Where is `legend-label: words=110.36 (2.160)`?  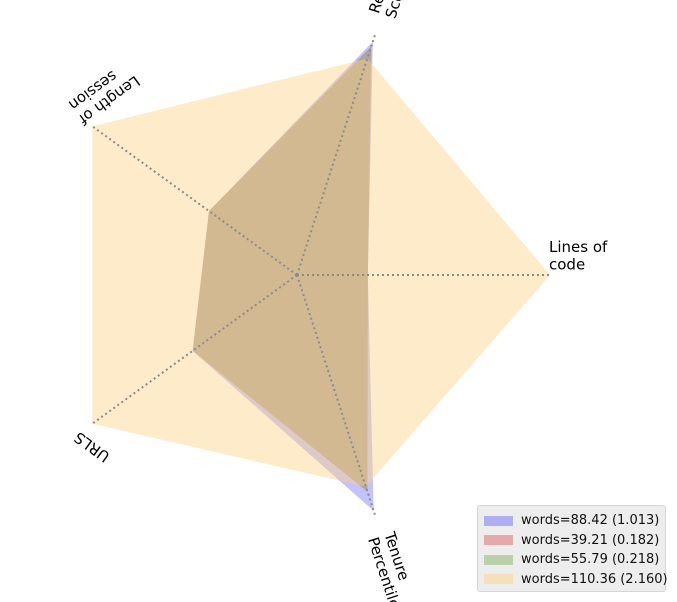
legend-label: words=110.36 (2.160) is located at coordinates (594, 579).